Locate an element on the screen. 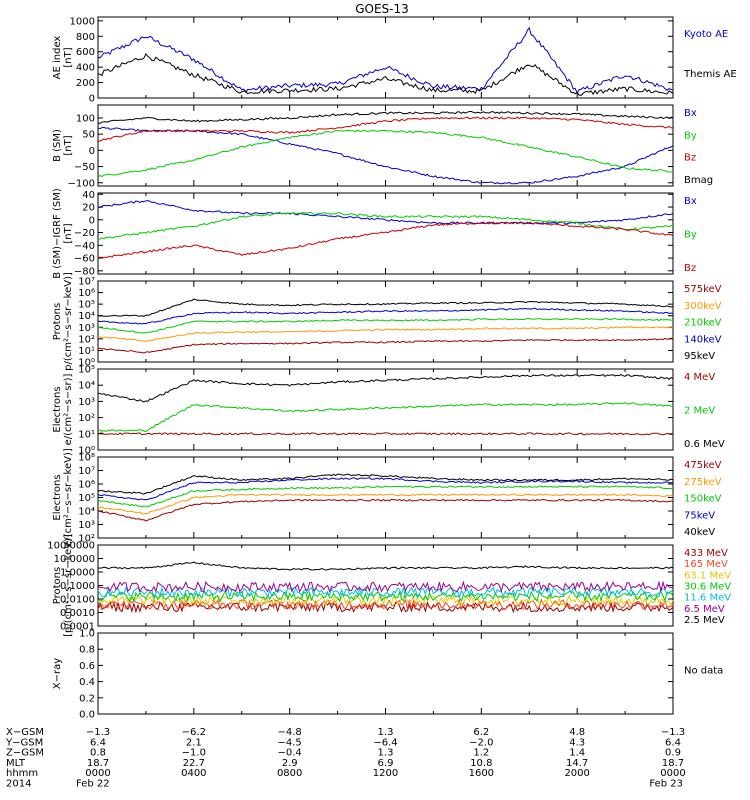  series-protons_high-6-5-mev is located at coordinates (385, 586).